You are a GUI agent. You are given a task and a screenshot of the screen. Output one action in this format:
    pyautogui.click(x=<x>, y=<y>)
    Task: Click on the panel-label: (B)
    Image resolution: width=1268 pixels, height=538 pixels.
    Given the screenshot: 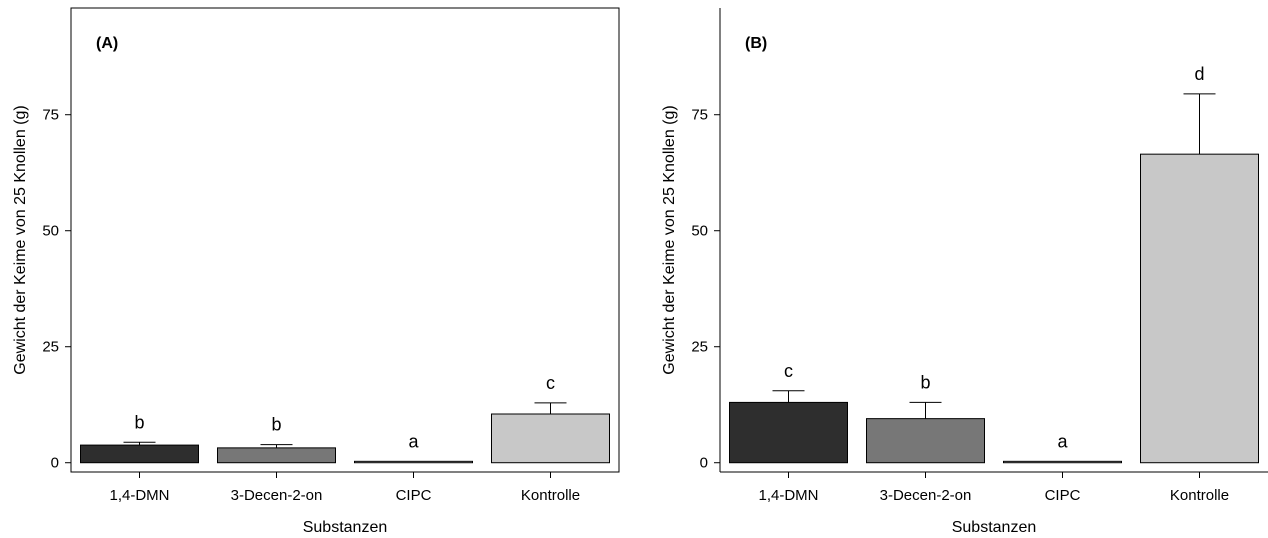 What is the action you would take?
    pyautogui.click(x=756, y=43)
    